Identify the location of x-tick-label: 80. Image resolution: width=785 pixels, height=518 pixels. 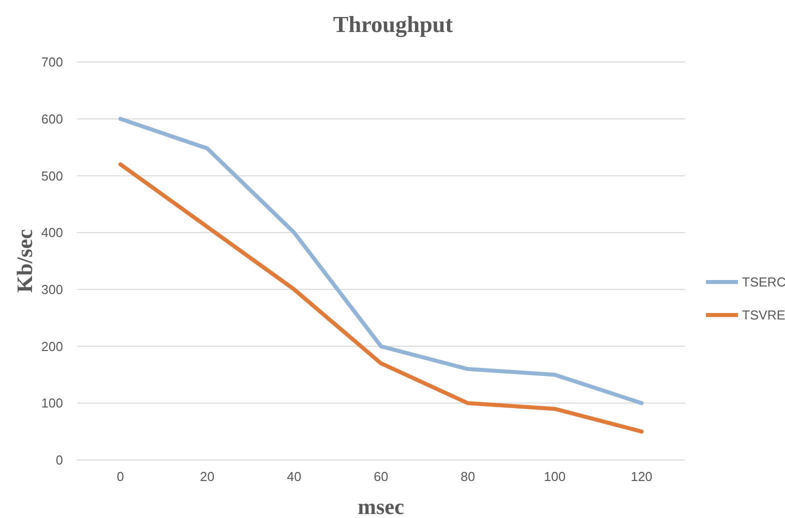
(468, 476).